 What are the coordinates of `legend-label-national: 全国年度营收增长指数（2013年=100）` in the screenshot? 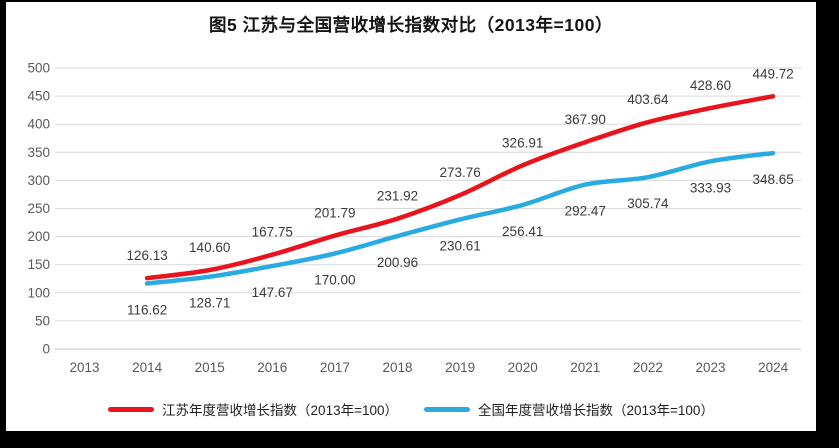 It's located at (596, 410).